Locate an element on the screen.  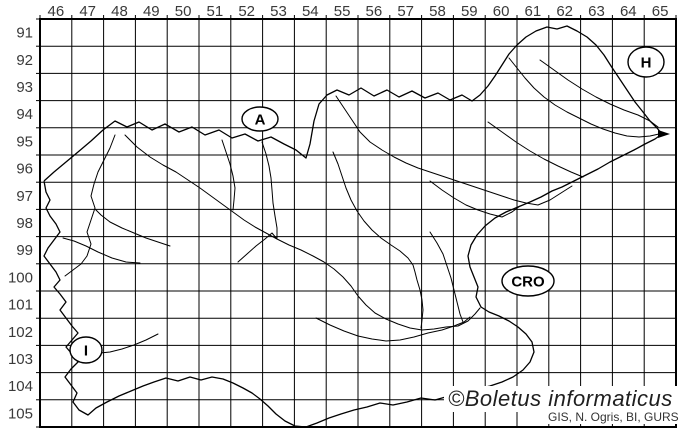
col-label: 52 is located at coordinates (246, 11).